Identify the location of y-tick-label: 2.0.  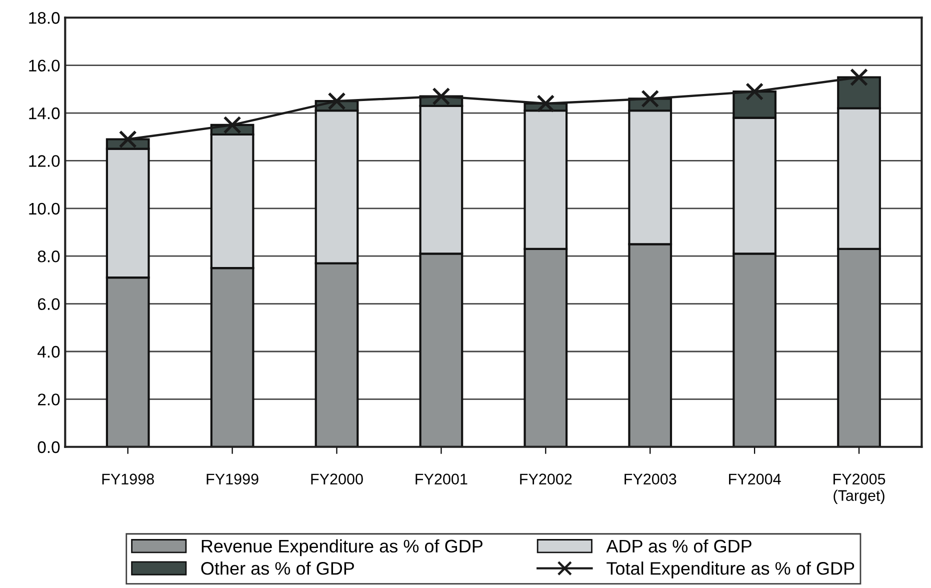
(49, 400).